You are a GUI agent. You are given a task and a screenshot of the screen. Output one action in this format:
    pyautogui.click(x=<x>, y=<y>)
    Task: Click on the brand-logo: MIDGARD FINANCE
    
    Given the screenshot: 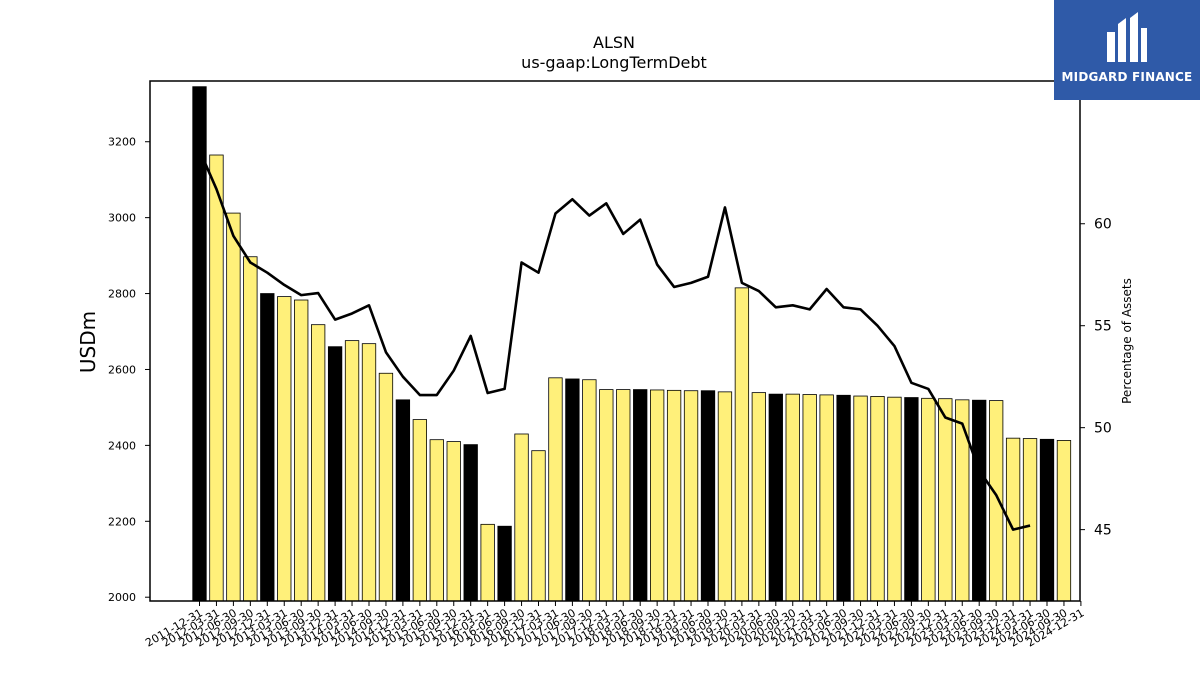 What is the action you would take?
    pyautogui.click(x=1127, y=50)
    